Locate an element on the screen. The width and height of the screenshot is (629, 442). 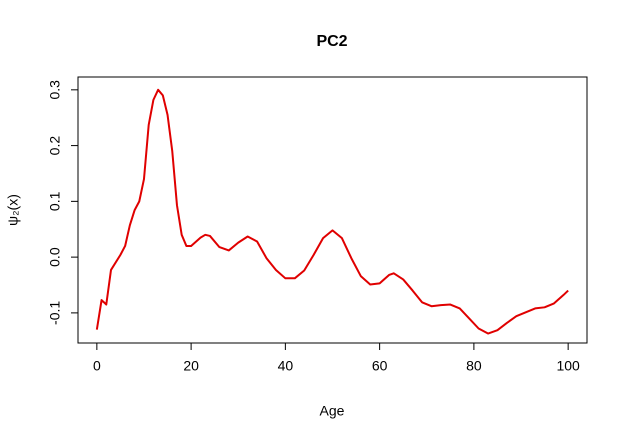
x-tick-label: 60 is located at coordinates (380, 366).